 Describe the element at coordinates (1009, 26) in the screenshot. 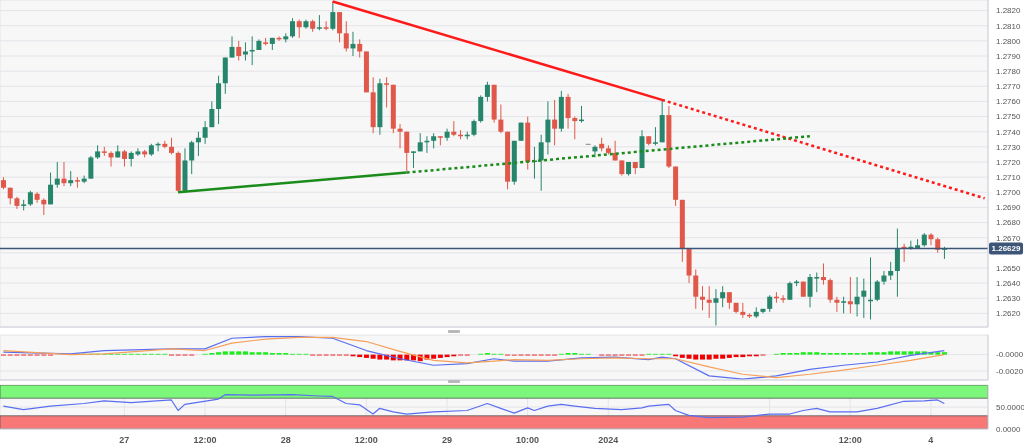

I see `y-tick-label: 1.2810` at that location.